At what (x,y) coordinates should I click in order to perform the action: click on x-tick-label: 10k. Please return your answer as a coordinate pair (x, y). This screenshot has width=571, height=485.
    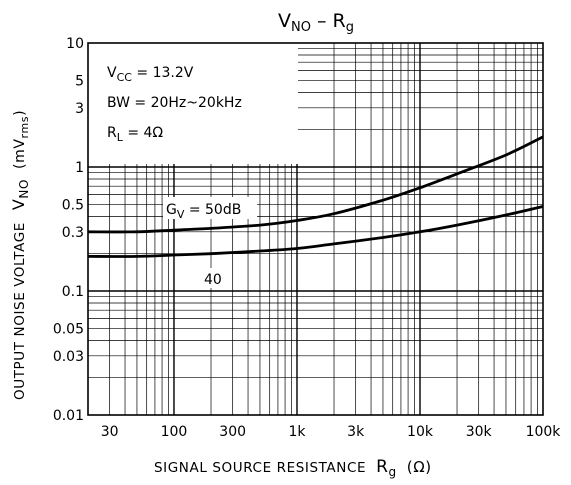
    Looking at the image, I should click on (420, 432).